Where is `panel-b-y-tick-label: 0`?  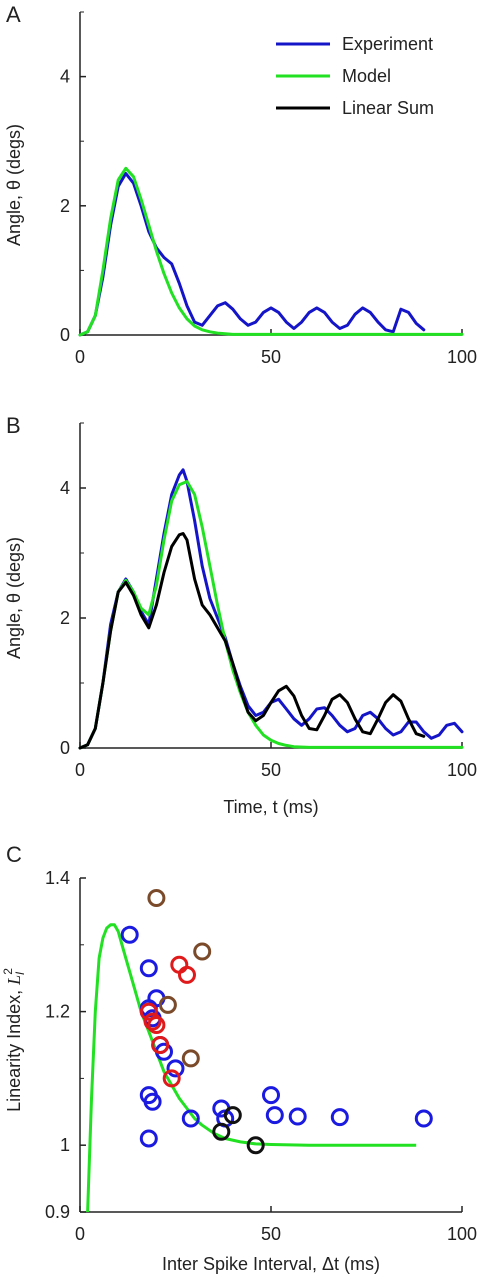 panel-b-y-tick-label: 0 is located at coordinates (65, 748).